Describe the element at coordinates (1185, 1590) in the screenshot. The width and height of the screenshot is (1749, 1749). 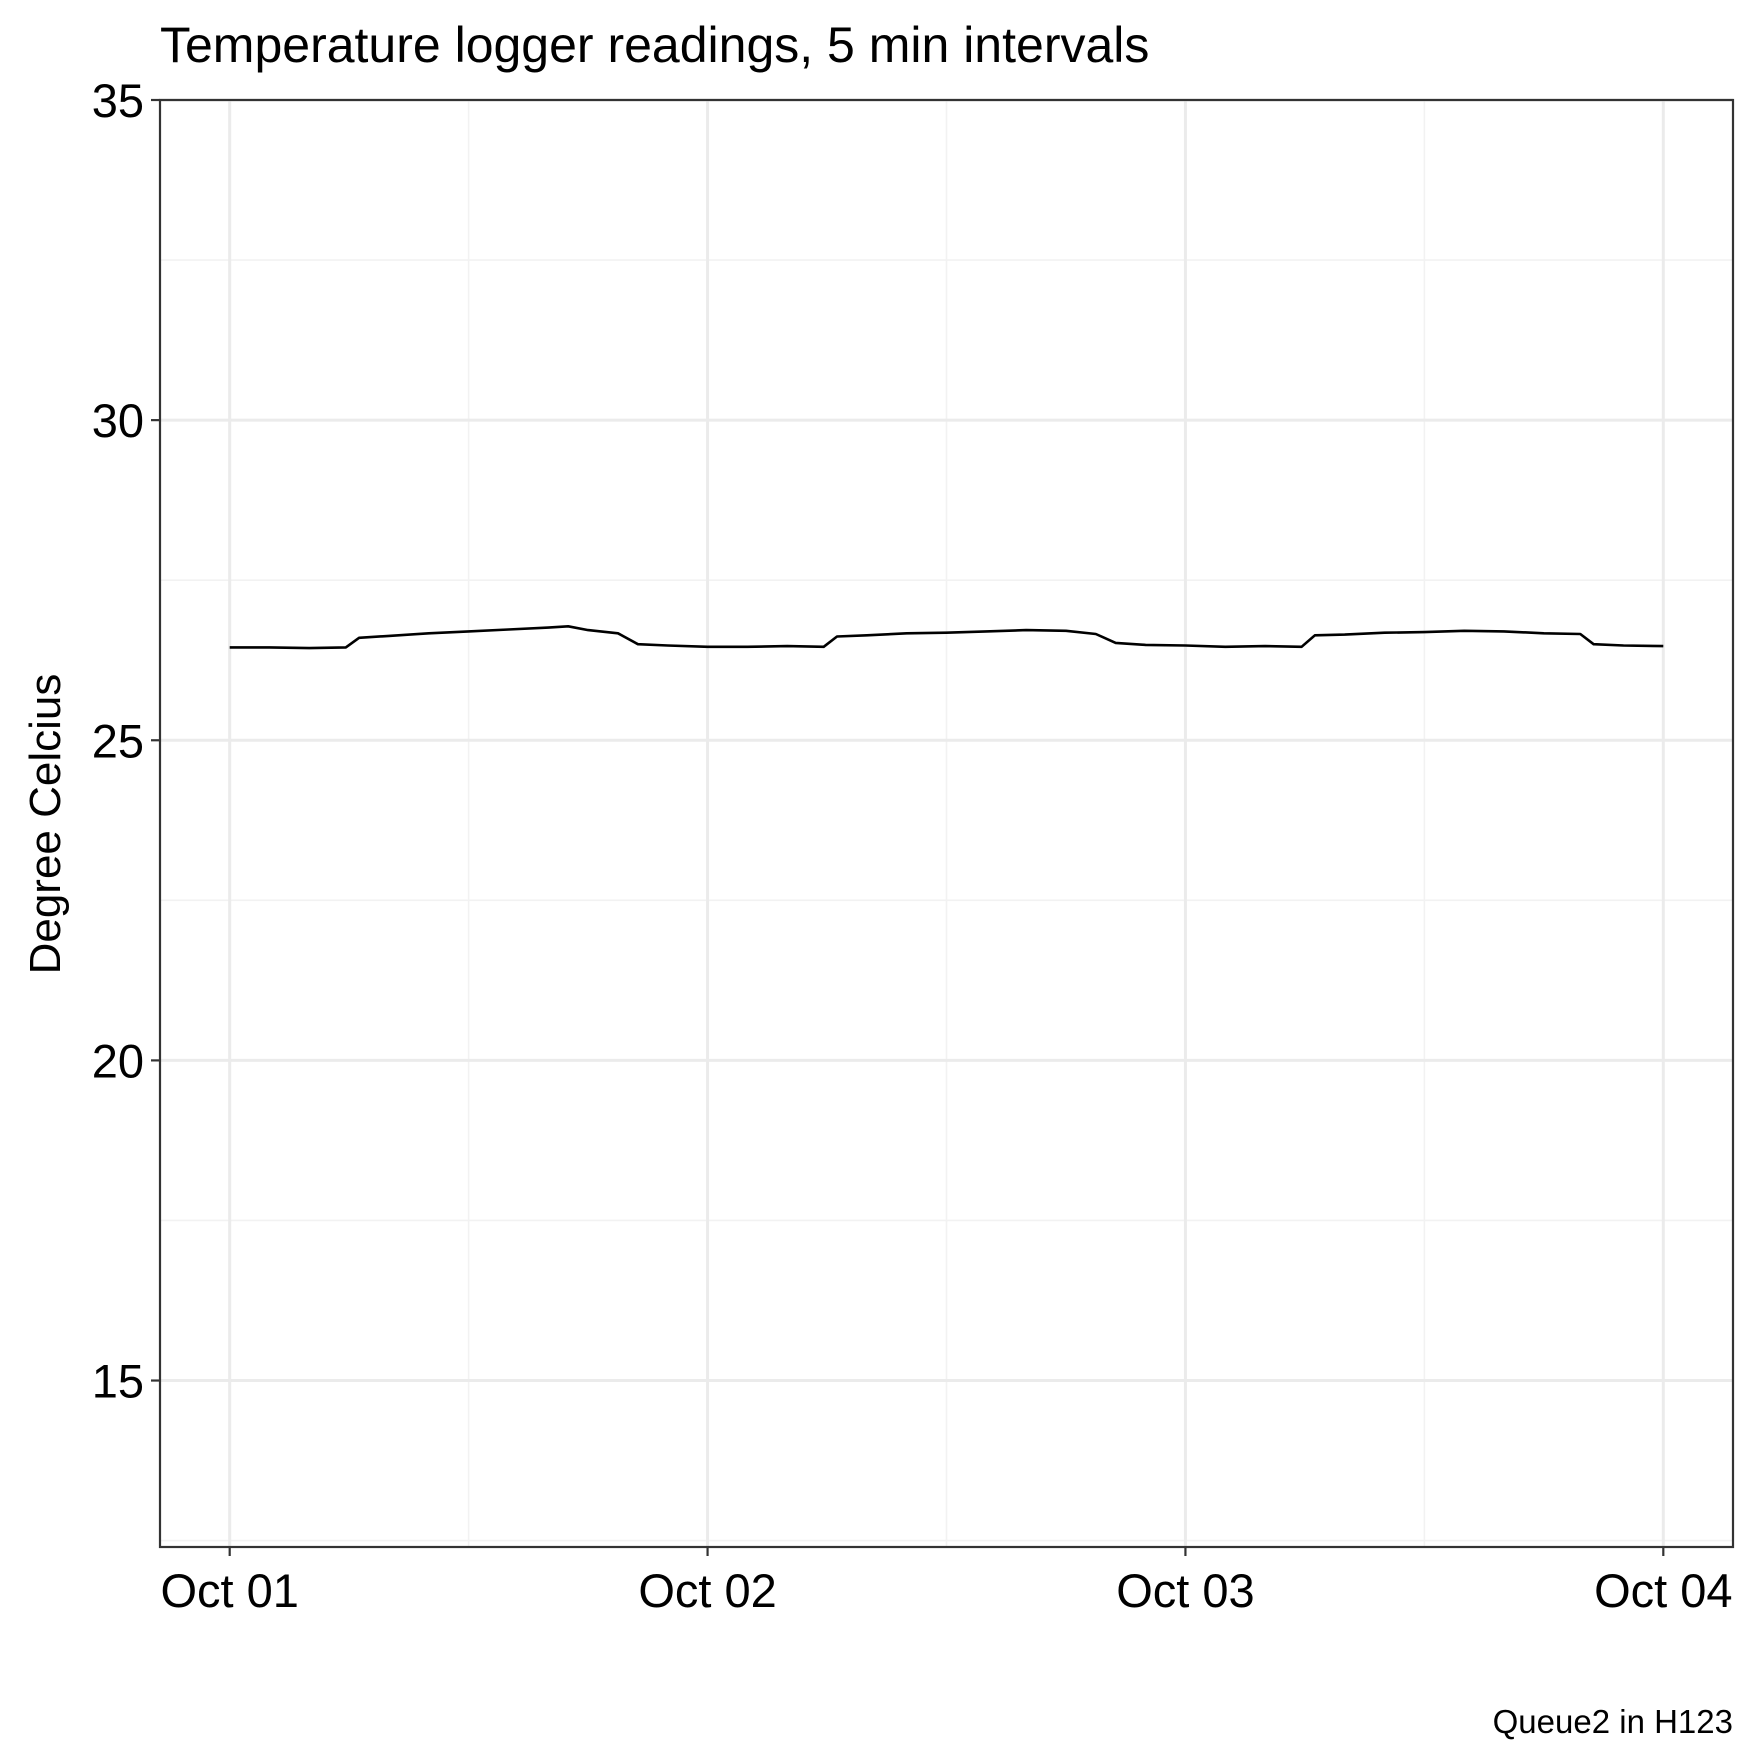
I see `x-tick-label: Oct 03` at that location.